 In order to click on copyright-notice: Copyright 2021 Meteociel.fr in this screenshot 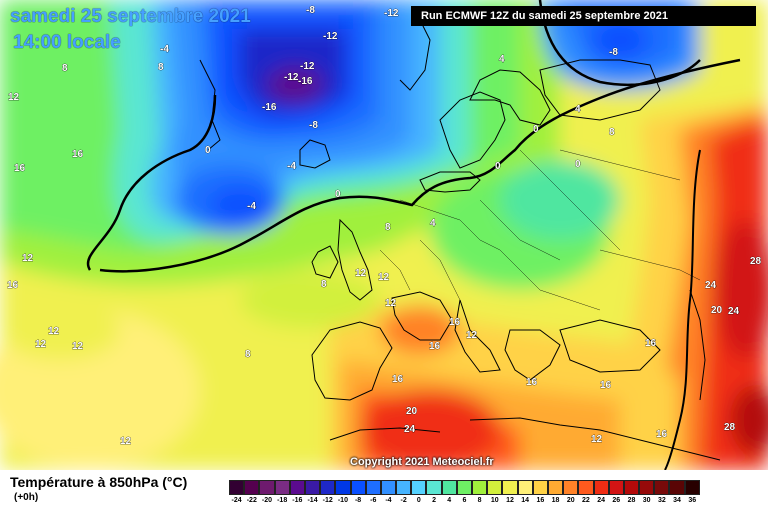, I will do `click(422, 462)`.